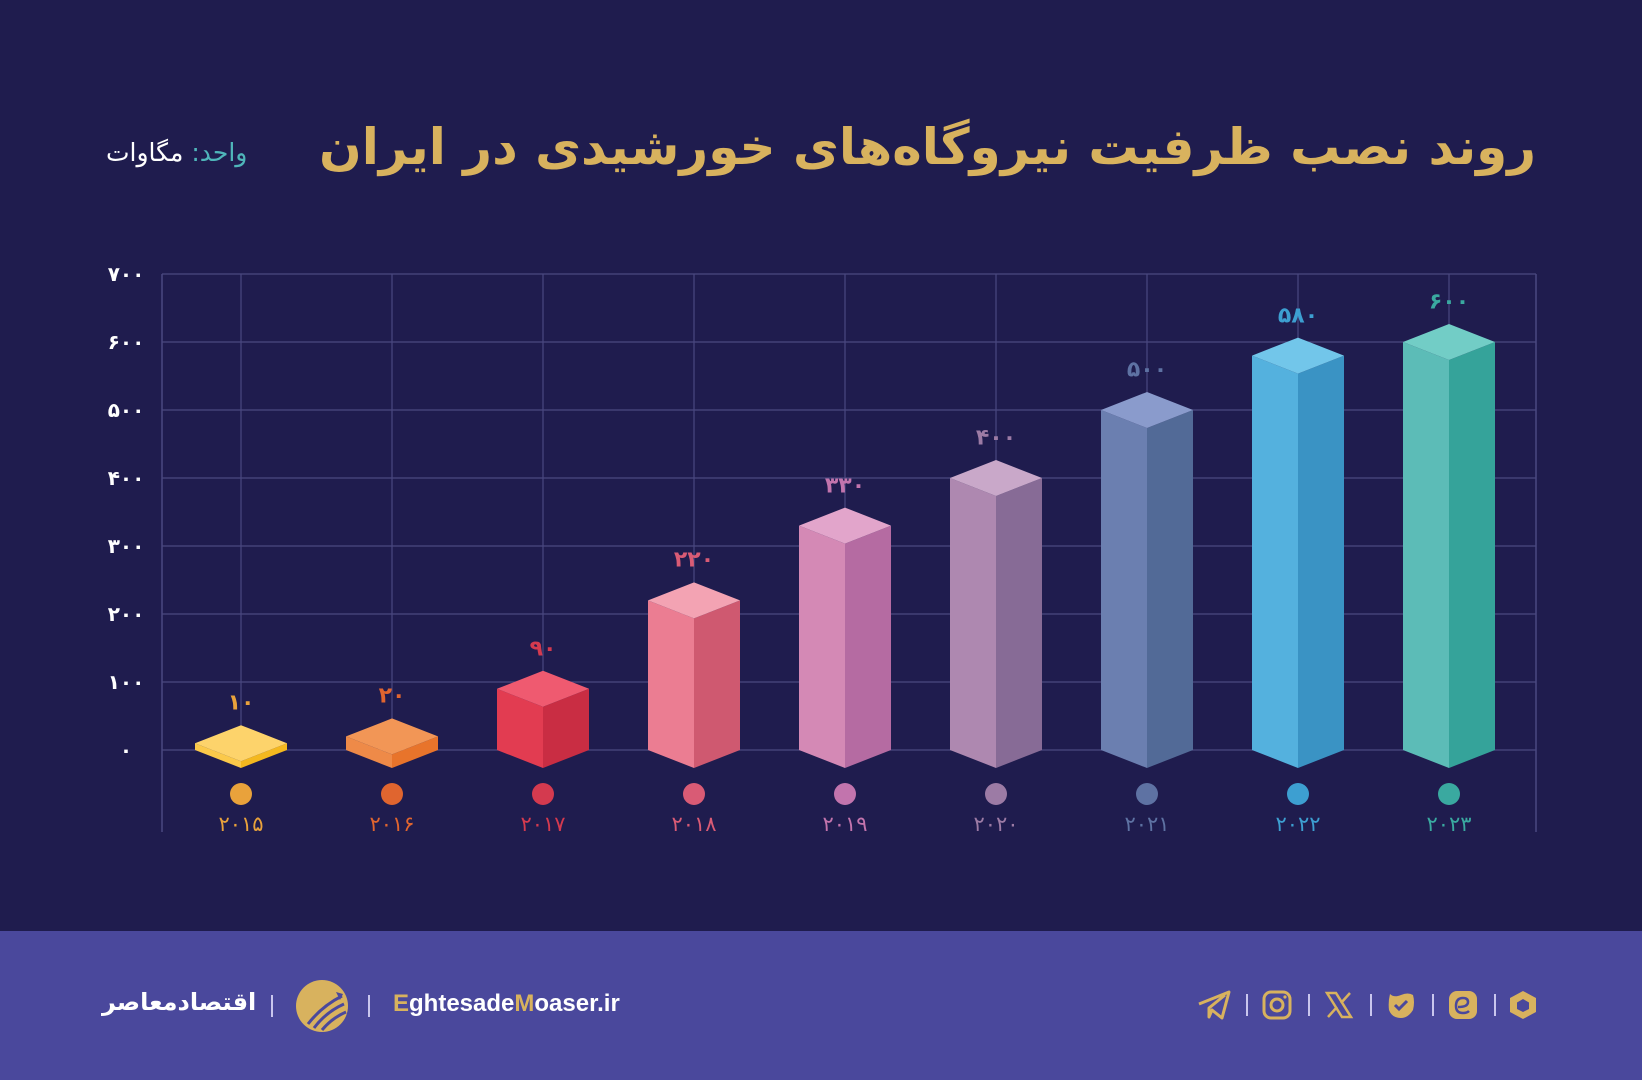 This screenshot has width=1642, height=1080. What do you see at coordinates (1463, 1005) in the screenshot?
I see `eitaa-icon` at bounding box center [1463, 1005].